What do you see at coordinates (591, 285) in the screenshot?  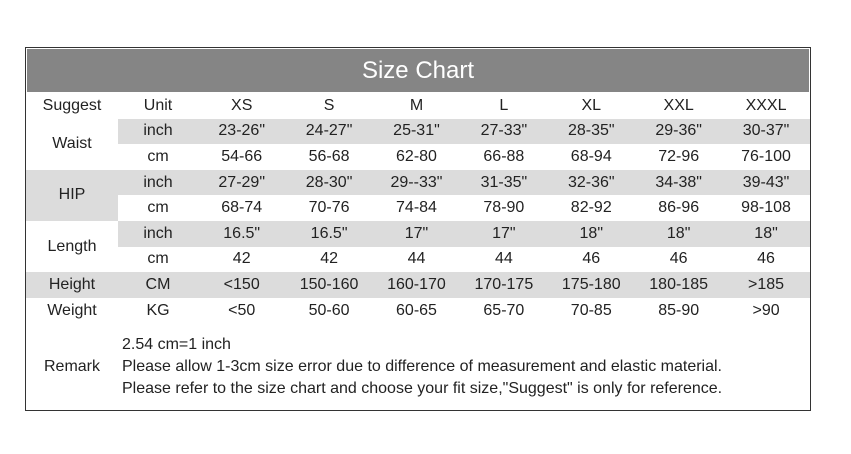 I see `value-cell: 175-180` at bounding box center [591, 285].